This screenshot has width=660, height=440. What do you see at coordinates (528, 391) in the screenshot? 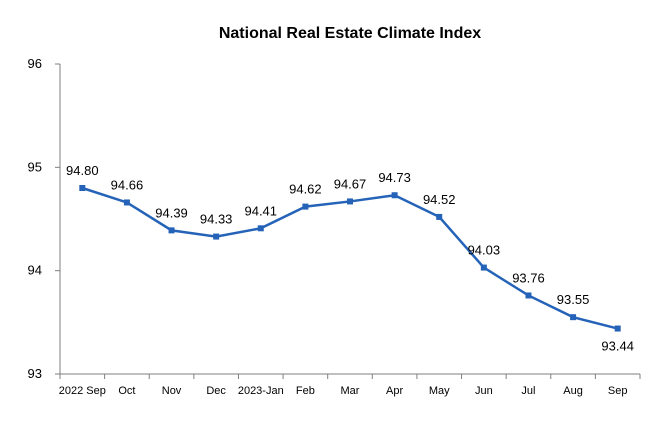
I see `x-tick-label: Jul` at bounding box center [528, 391].